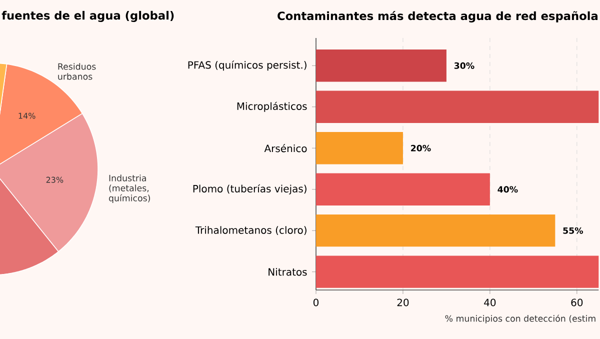  I want to click on x-tick-label: 60, so click(577, 302).